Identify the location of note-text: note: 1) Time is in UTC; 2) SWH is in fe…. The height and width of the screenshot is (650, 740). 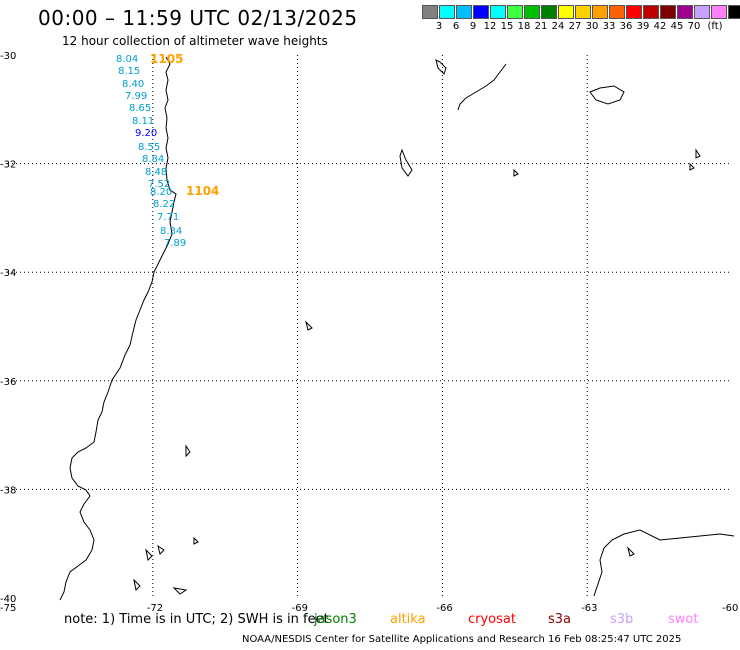
(196, 619).